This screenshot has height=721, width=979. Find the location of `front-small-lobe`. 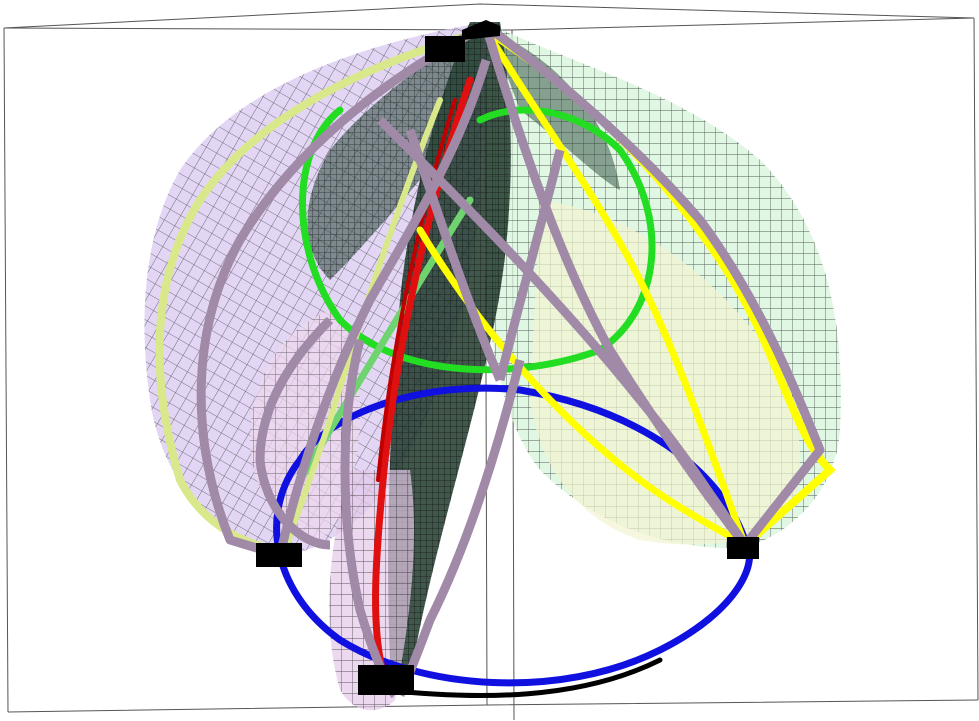

front-small-lobe is located at coordinates (305, 425).